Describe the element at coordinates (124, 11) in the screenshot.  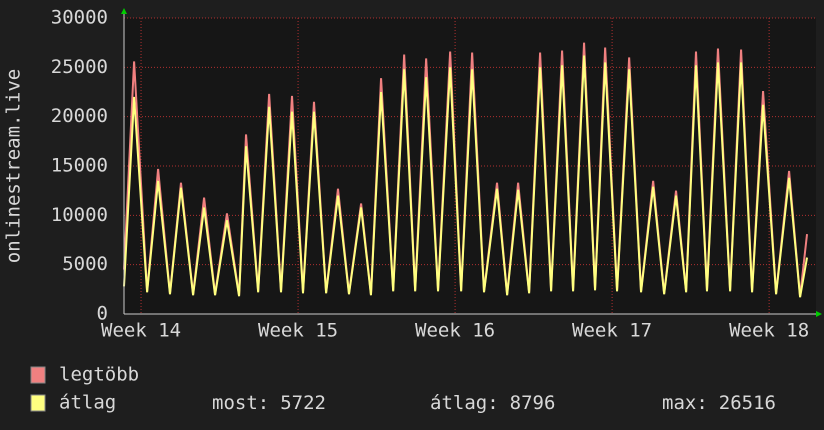
I see `y-arrow` at that location.